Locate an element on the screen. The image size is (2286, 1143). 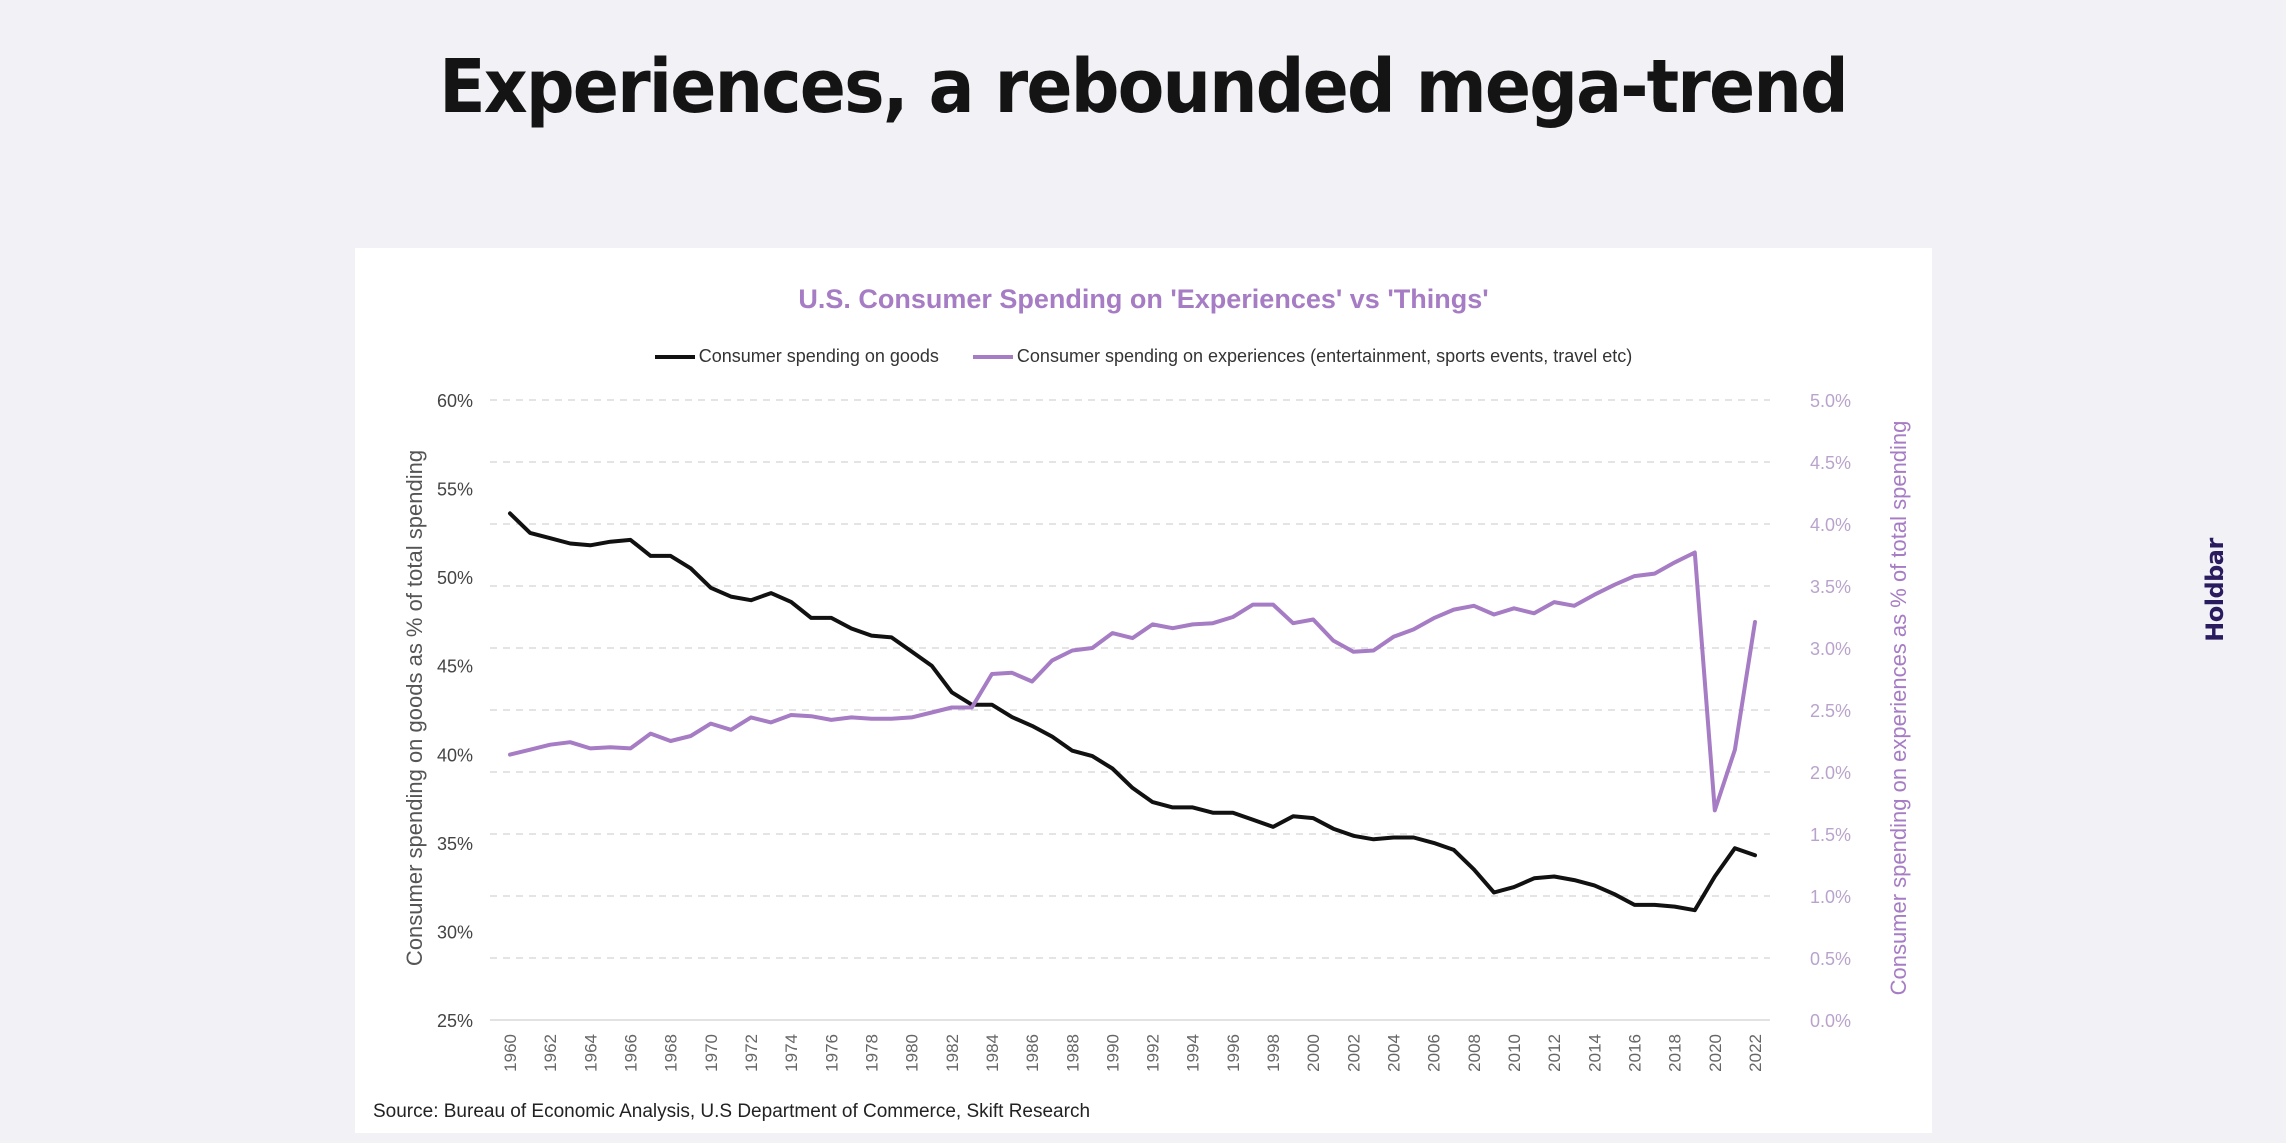
x-tick-label: 1970 is located at coordinates (711, 1053).